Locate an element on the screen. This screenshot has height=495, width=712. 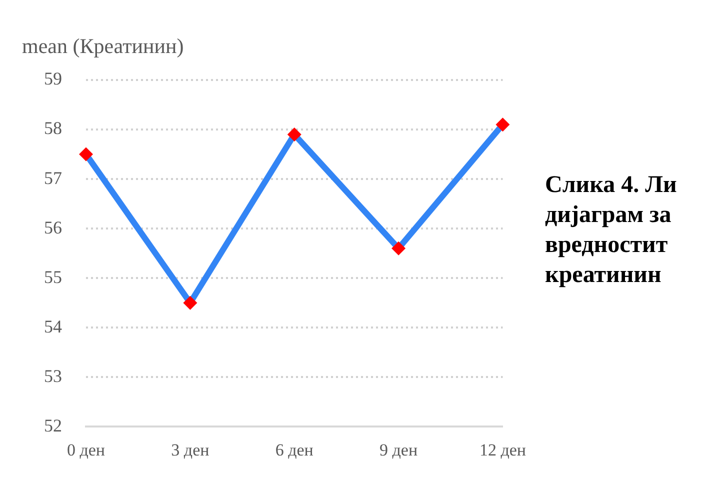
y-axis-title: mean (Креатинин) is located at coordinates (103, 46).